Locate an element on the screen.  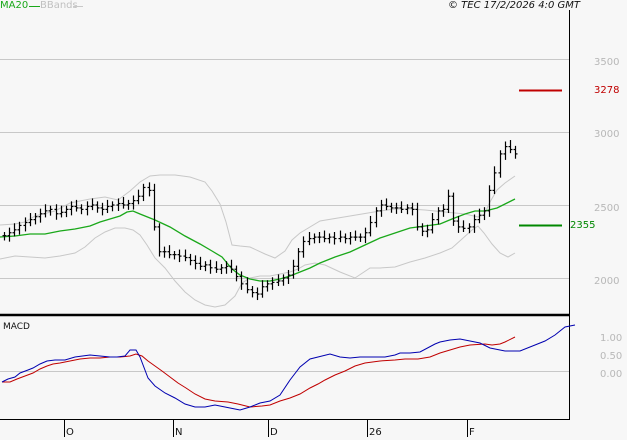
macd-tick-0.50: 0.50 is located at coordinates (611, 356).